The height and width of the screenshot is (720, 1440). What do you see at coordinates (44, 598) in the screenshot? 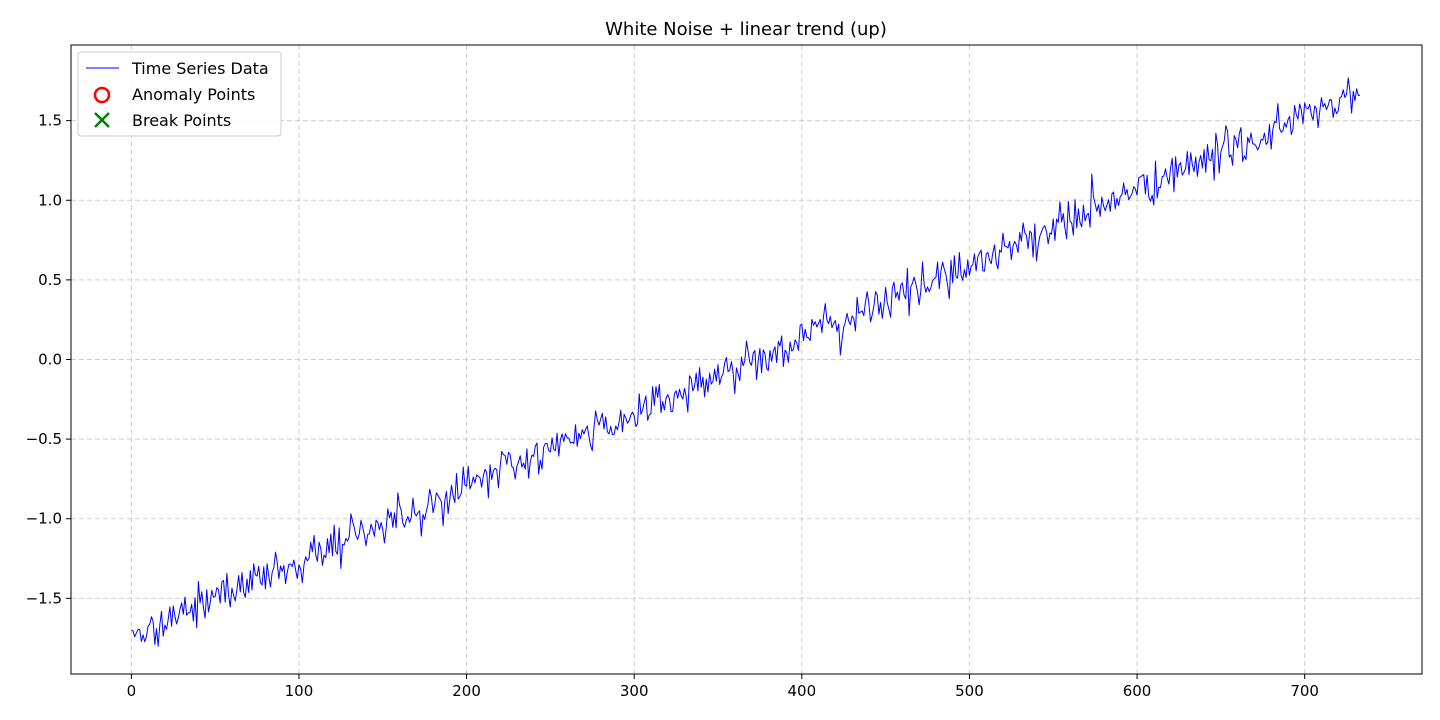
I see `y-tick-label: −1.5` at bounding box center [44, 598].